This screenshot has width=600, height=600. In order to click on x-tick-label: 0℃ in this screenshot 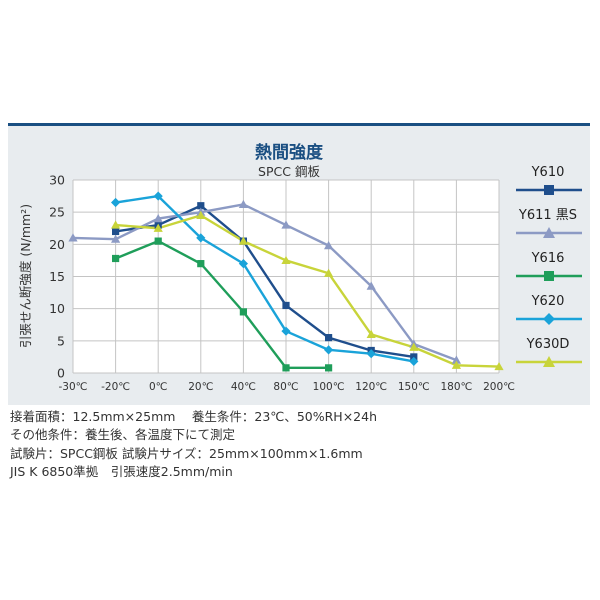, I will do `click(158, 387)`.